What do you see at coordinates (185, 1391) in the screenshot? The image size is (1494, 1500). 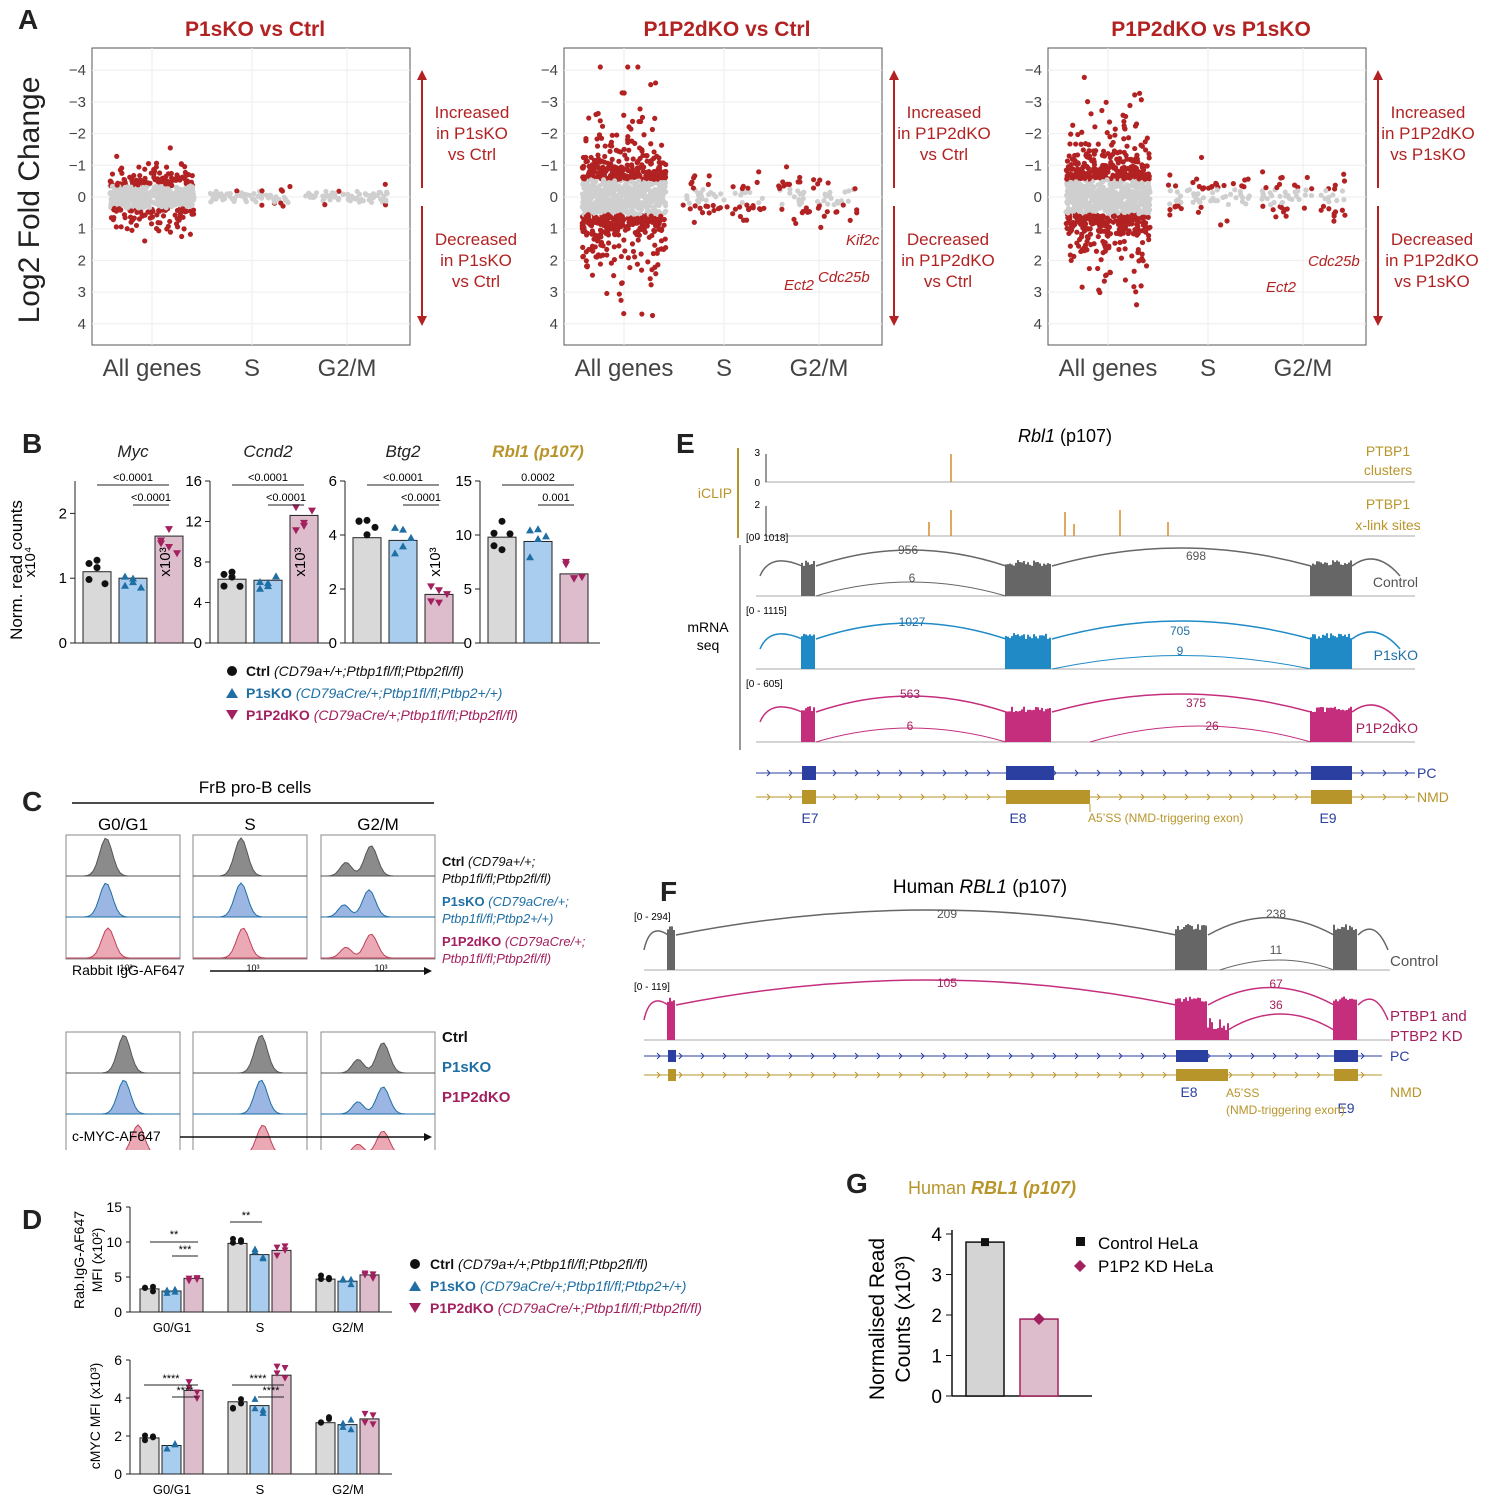 I see `sig-mark: ****` at bounding box center [185, 1391].